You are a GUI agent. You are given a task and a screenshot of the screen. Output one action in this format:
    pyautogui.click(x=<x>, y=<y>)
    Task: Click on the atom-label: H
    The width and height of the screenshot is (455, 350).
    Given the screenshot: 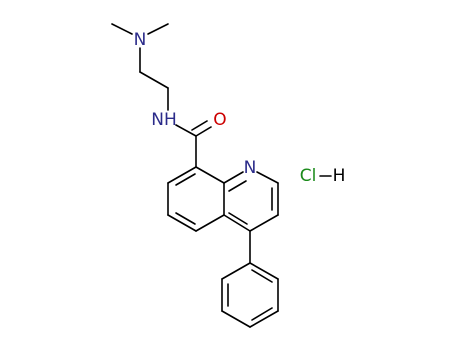 What is the action you would take?
    pyautogui.click(x=339, y=176)
    